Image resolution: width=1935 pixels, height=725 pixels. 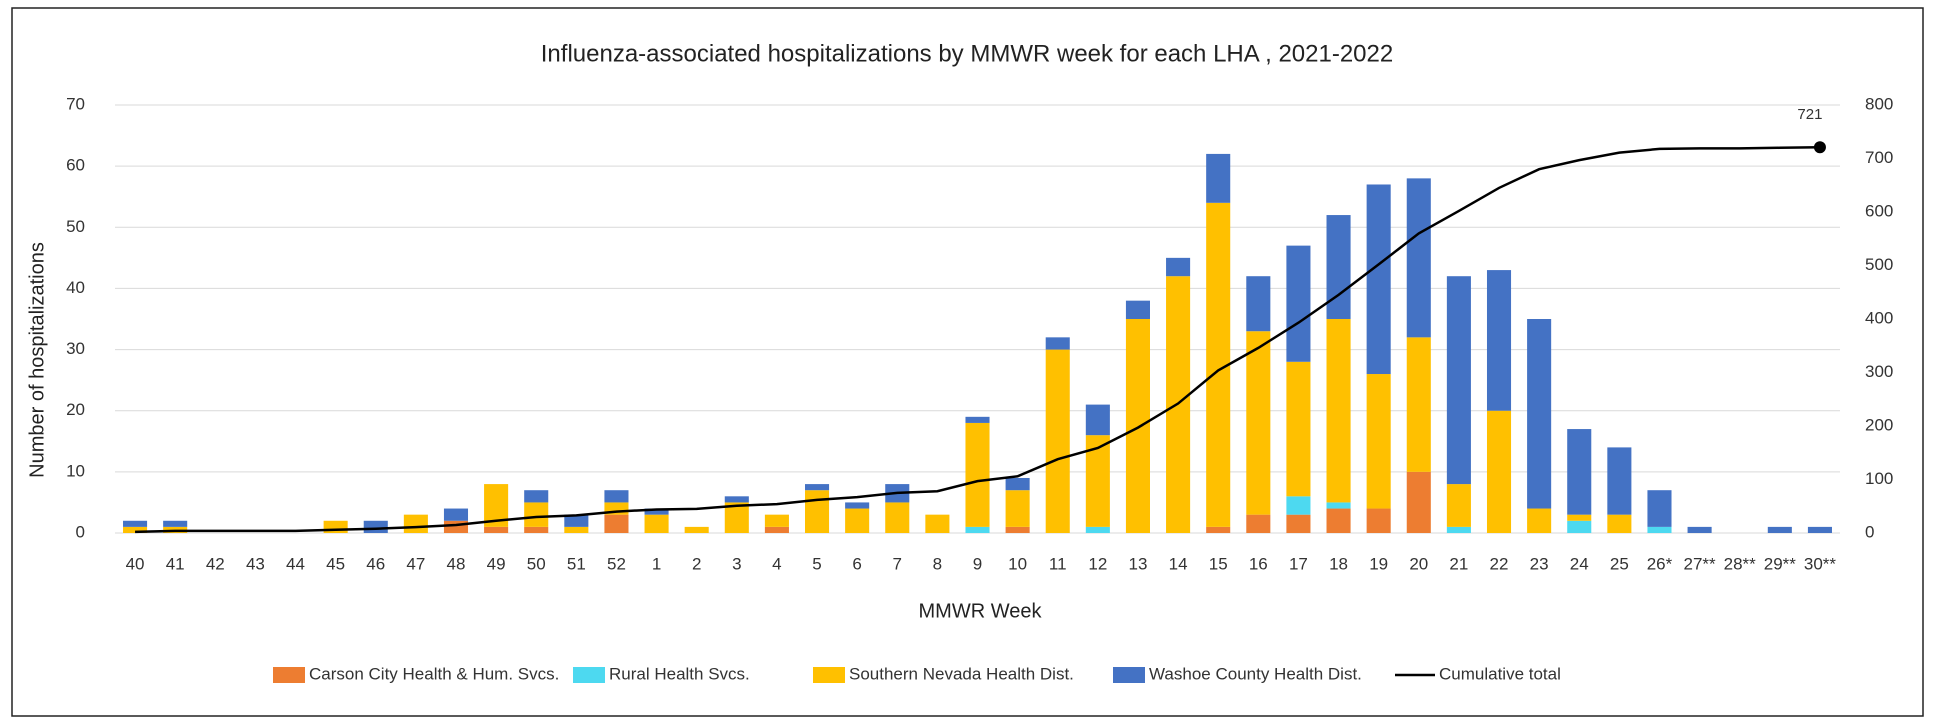 I want to click on y2-tick-label: 500, so click(x=1879, y=264).